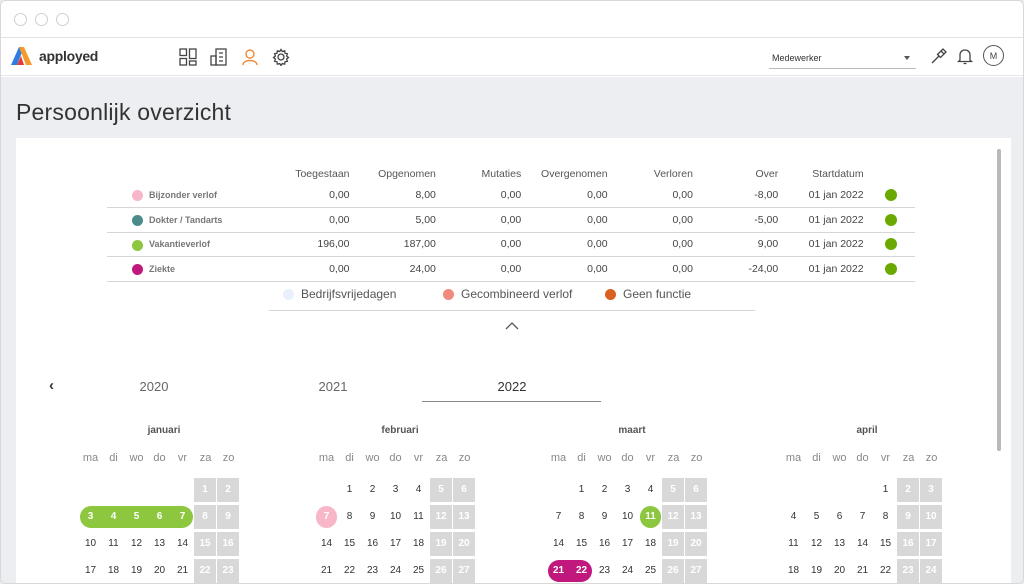 The height and width of the screenshot is (584, 1024). I want to click on gear-icon, so click(280, 56).